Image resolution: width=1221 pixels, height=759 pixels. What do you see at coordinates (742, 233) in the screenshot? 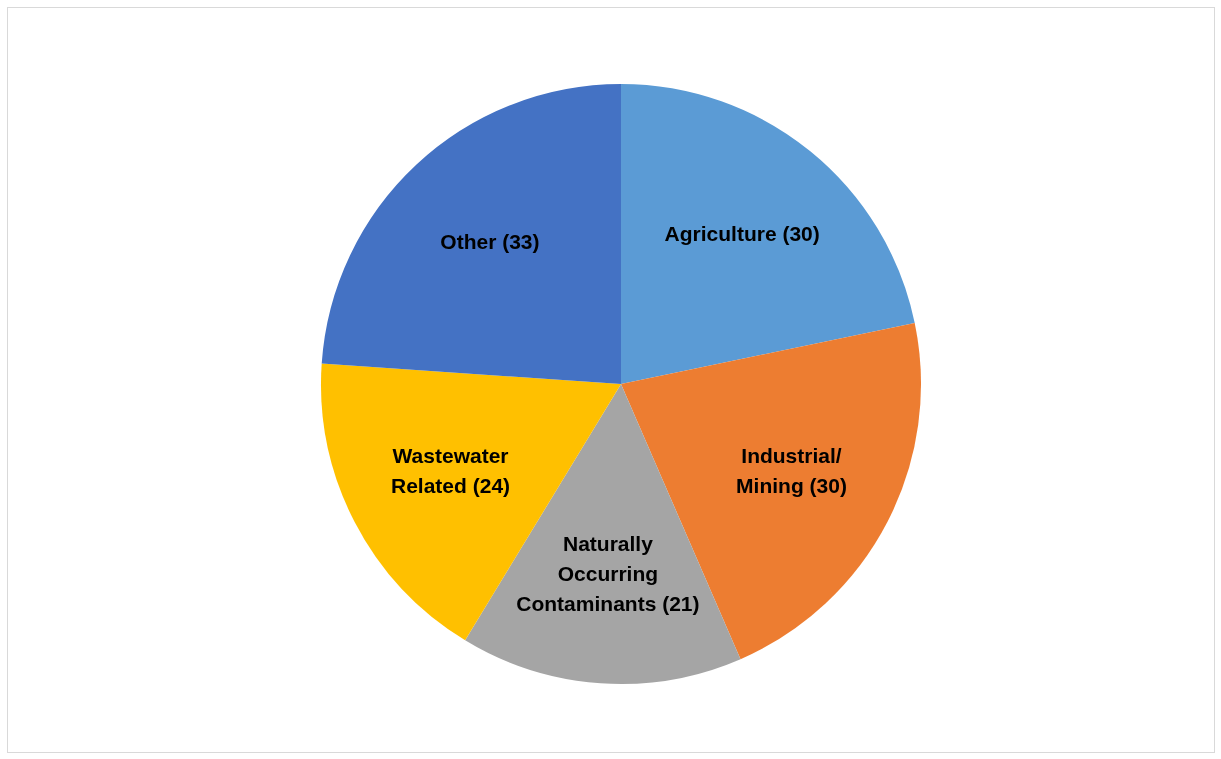
I see `slice-label: Agriculture (30)` at bounding box center [742, 233].